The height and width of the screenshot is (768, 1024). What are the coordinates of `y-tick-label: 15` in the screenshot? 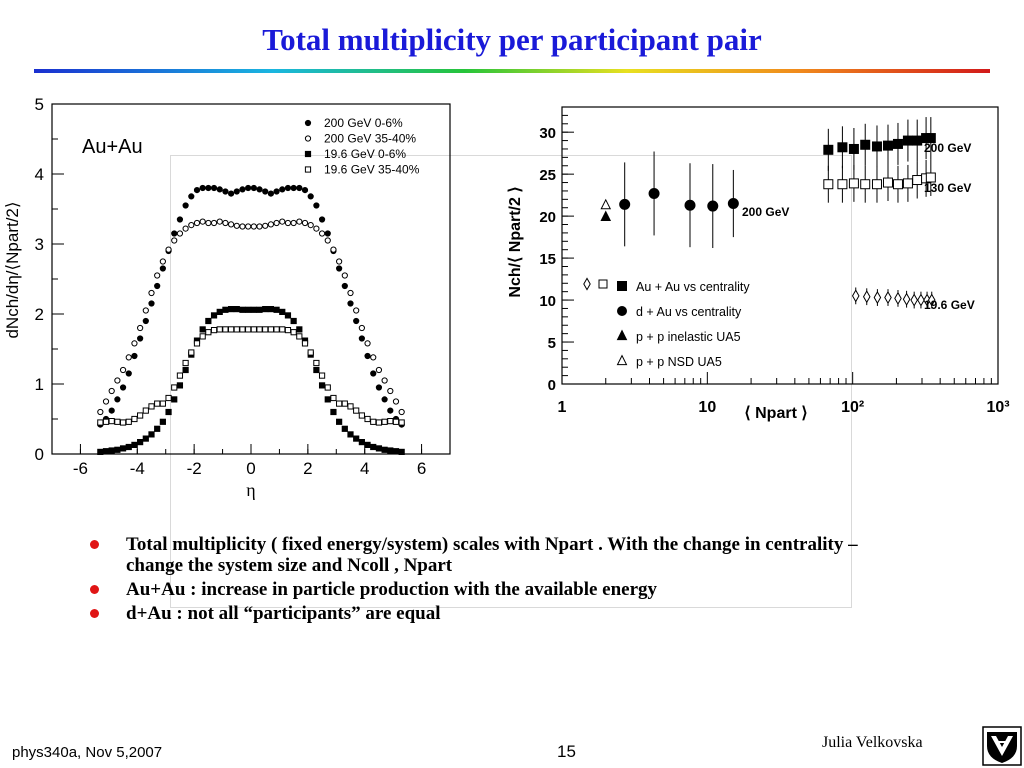 It's located at (547, 259).